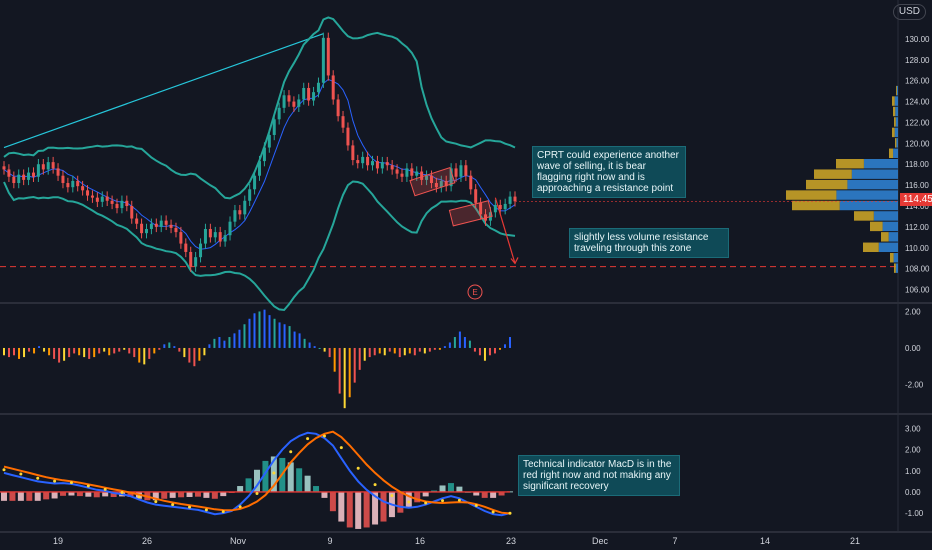  I want to click on oscillator-axis-tick: 2.00, so click(913, 311).